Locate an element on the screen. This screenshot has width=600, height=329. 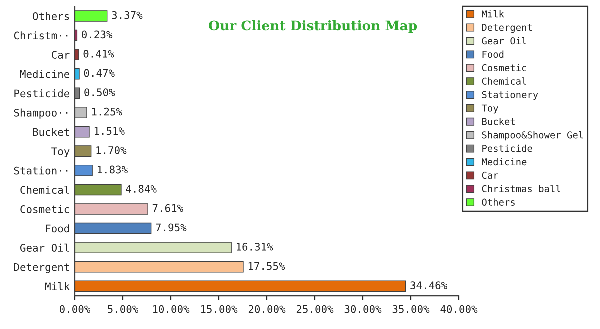
legend-label: Stationery is located at coordinates (510, 95).